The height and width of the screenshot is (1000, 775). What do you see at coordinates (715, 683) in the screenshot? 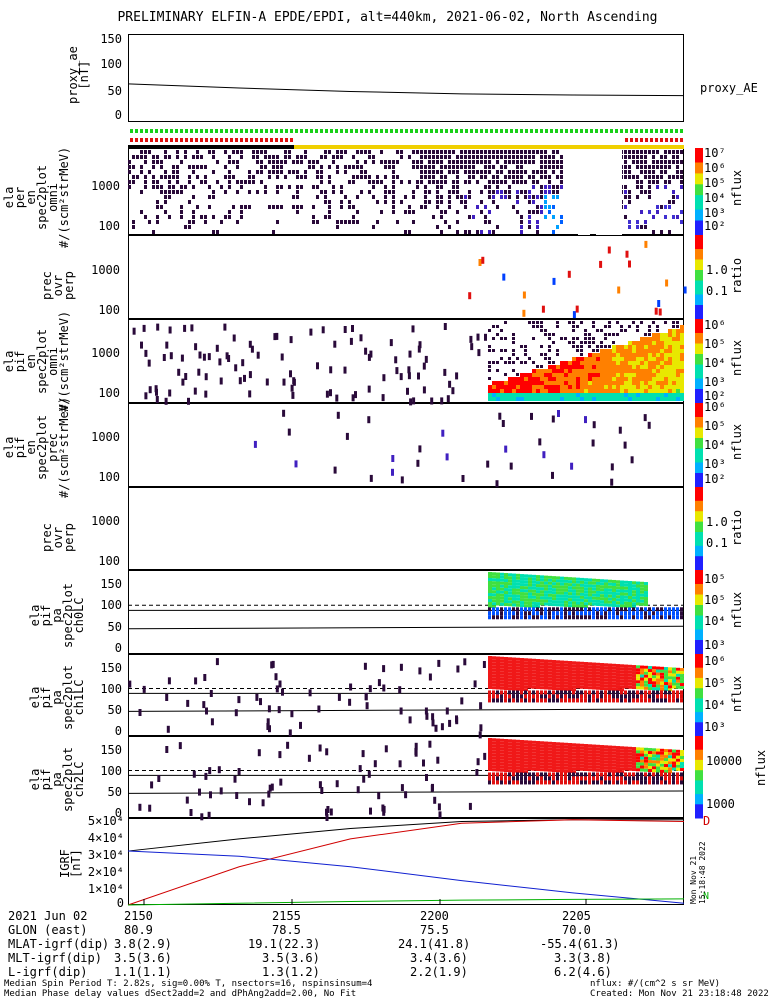
I see `colorbar-tick: 10⁵` at bounding box center [715, 683].